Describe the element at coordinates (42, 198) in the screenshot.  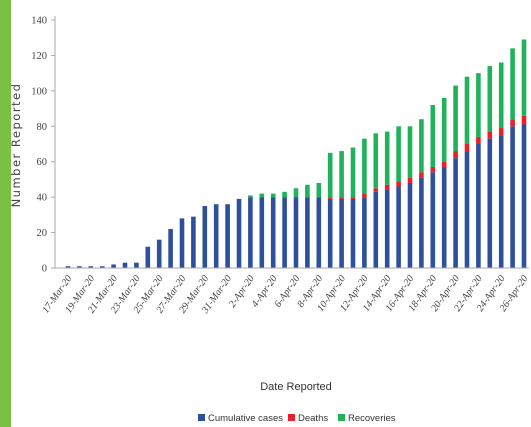
I see `y-tick-label: 40` at that location.